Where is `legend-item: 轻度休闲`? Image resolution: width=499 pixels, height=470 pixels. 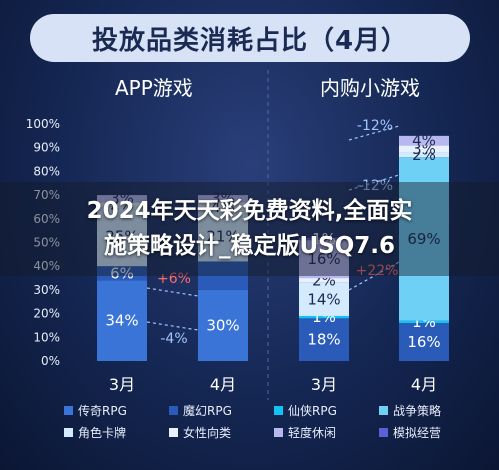
legend-item: 轻度休闲 is located at coordinates (305, 432).